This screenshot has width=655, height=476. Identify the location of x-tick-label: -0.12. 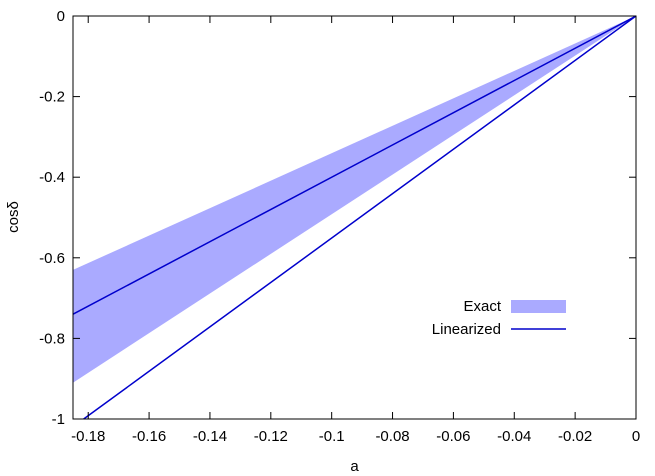
(271, 436).